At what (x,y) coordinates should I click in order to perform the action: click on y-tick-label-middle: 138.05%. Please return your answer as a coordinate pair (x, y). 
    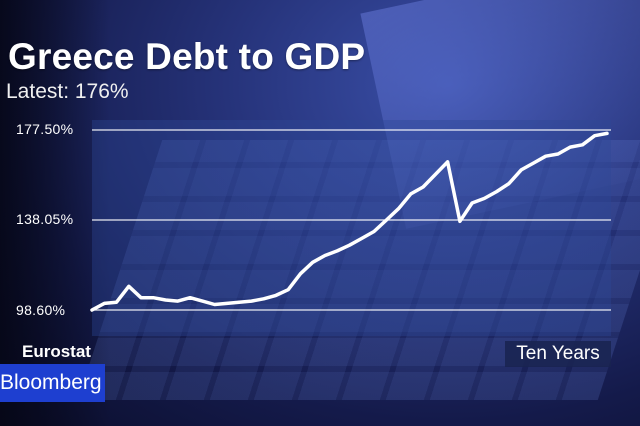
    Looking at the image, I should click on (45, 219).